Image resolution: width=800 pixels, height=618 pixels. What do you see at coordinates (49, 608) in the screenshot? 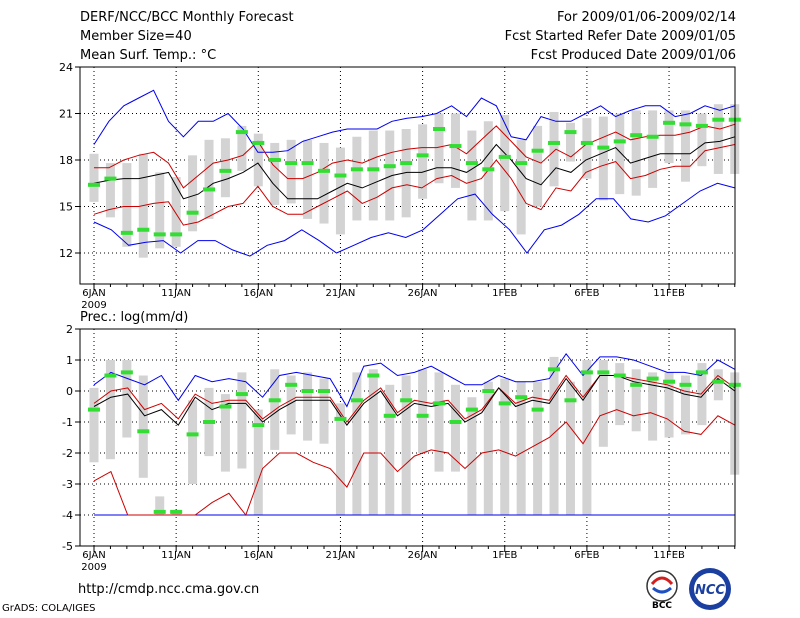
I see `grads-credit: GrADS: COLA/IGES` at bounding box center [49, 608].